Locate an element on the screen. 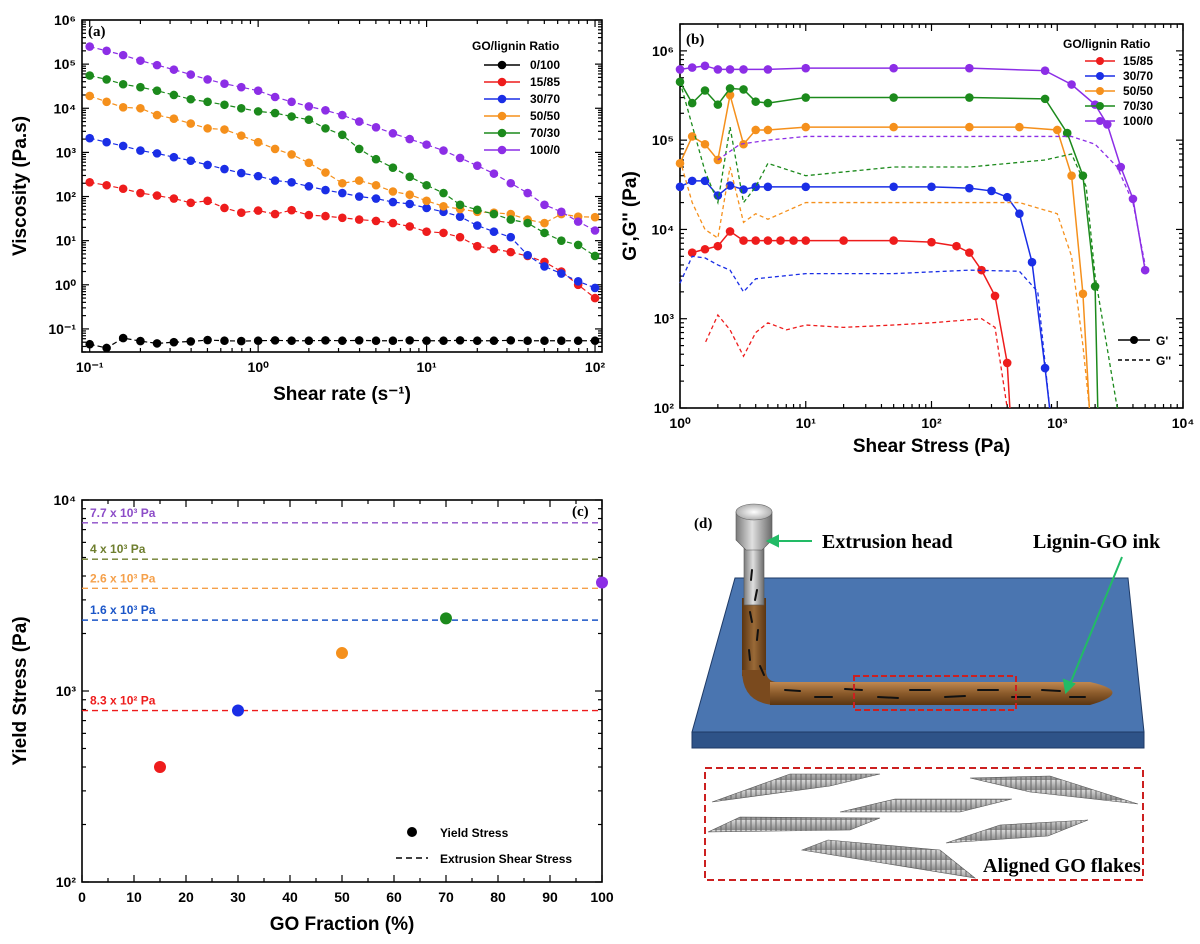 The width and height of the screenshot is (1200, 944). x-axis-title: Shear Stress (Pa) is located at coordinates (931, 446).